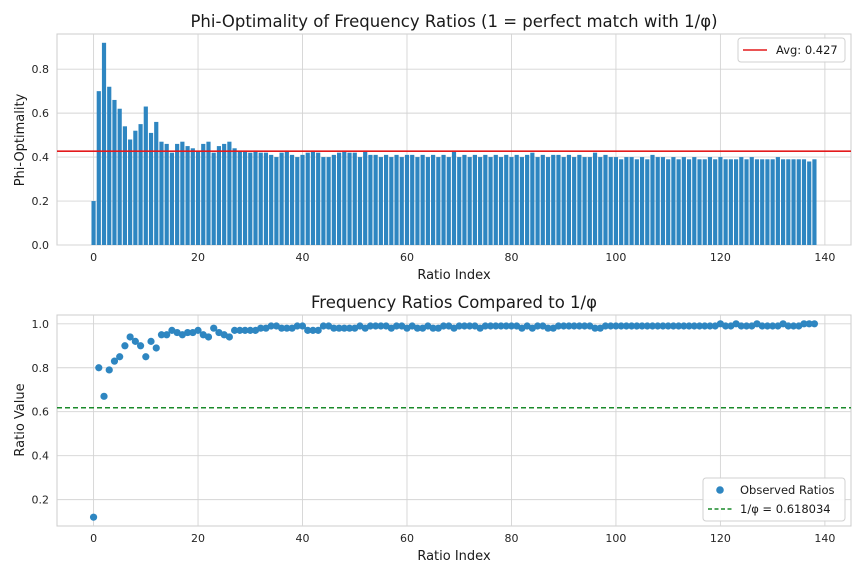  What do you see at coordinates (511, 538) in the screenshot?
I see `x-tick-label: 80` at bounding box center [511, 538].